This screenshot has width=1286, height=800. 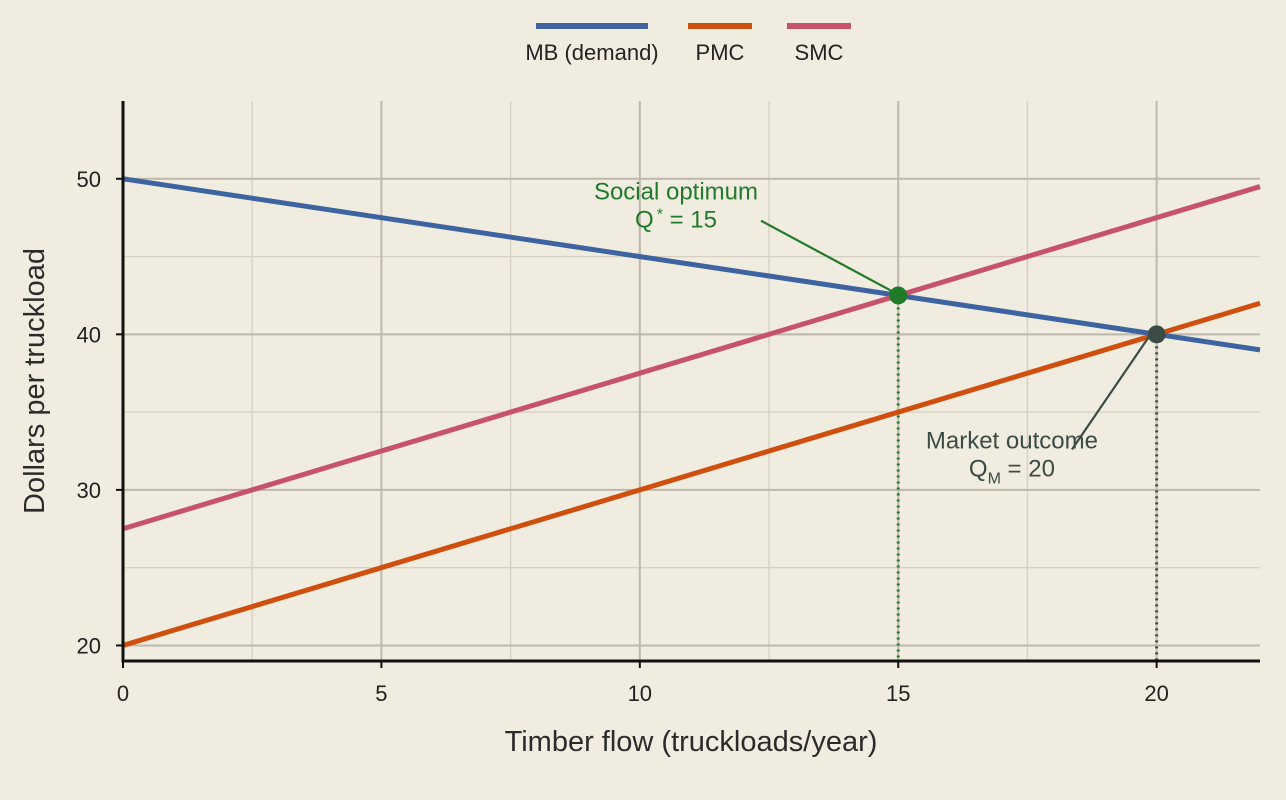 What do you see at coordinates (819, 52) in the screenshot?
I see `legend-label-3: SMC` at bounding box center [819, 52].